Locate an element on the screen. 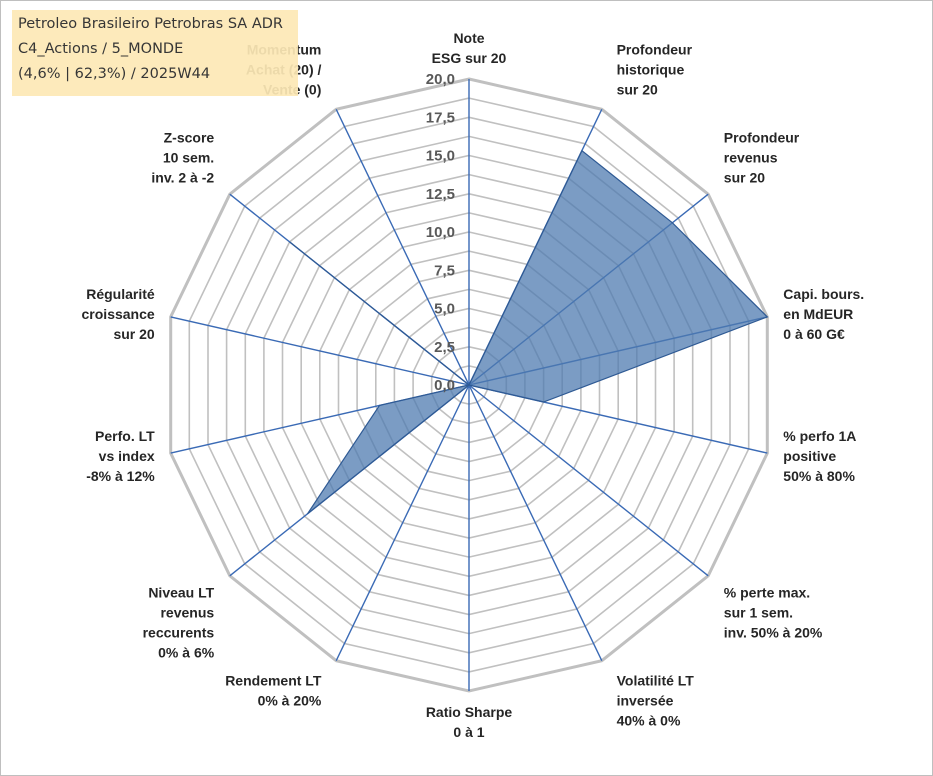  axis-label-line: historique is located at coordinates (651, 70).